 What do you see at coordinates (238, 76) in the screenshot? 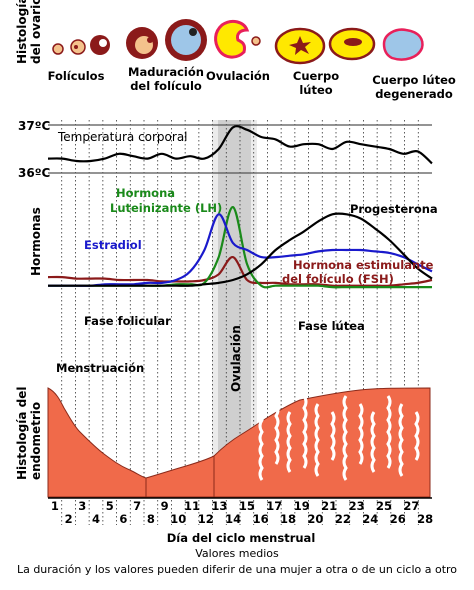
I see `stage-label-ovulation: Ovulación` at bounding box center [238, 76].